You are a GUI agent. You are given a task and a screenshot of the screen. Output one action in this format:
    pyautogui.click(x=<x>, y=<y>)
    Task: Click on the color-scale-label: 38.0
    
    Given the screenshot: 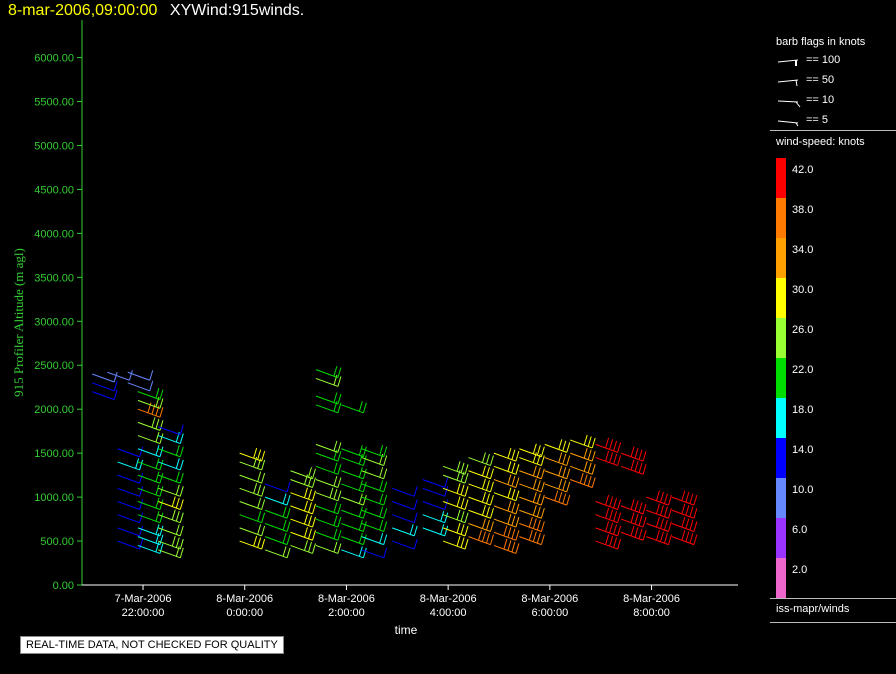 What is the action you would take?
    pyautogui.click(x=803, y=210)
    